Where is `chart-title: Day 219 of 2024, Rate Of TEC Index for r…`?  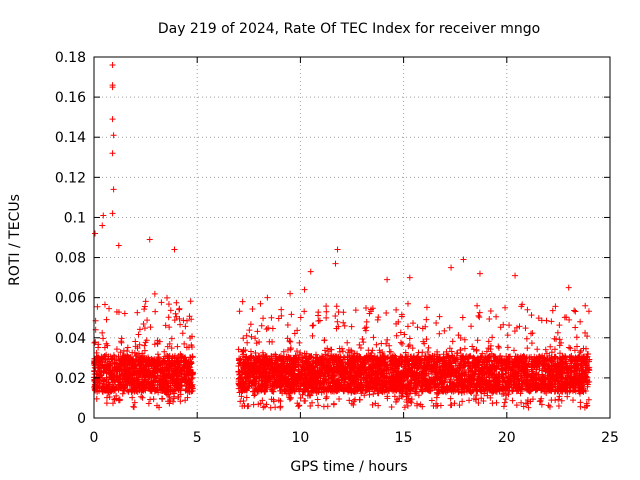
chart-title: Day 219 of 2024, Rate Of TEC Index for r… is located at coordinates (349, 29).